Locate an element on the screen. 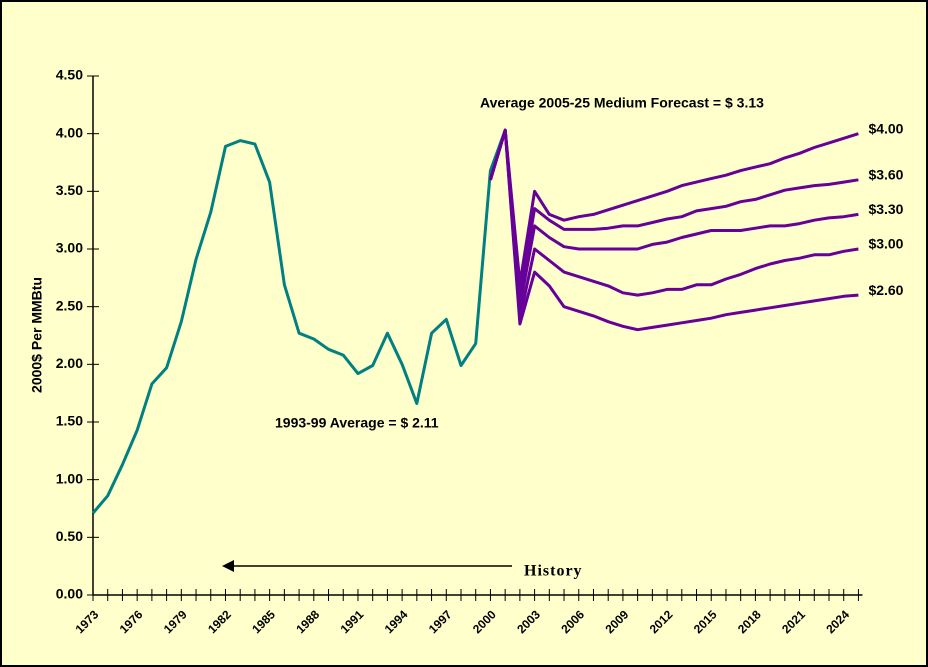 This screenshot has height=667, width=928. y-tick-label: 3.00 is located at coordinates (69, 248).